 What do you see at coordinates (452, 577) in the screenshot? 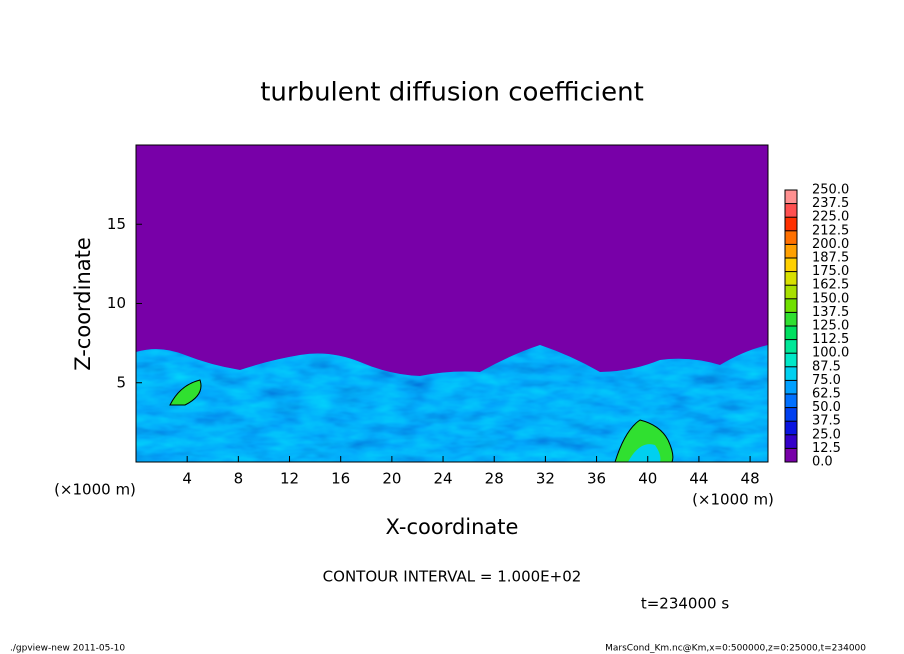
I see `contour-interval: CONTOUR INTERVAL = 1.000E+02` at bounding box center [452, 577].